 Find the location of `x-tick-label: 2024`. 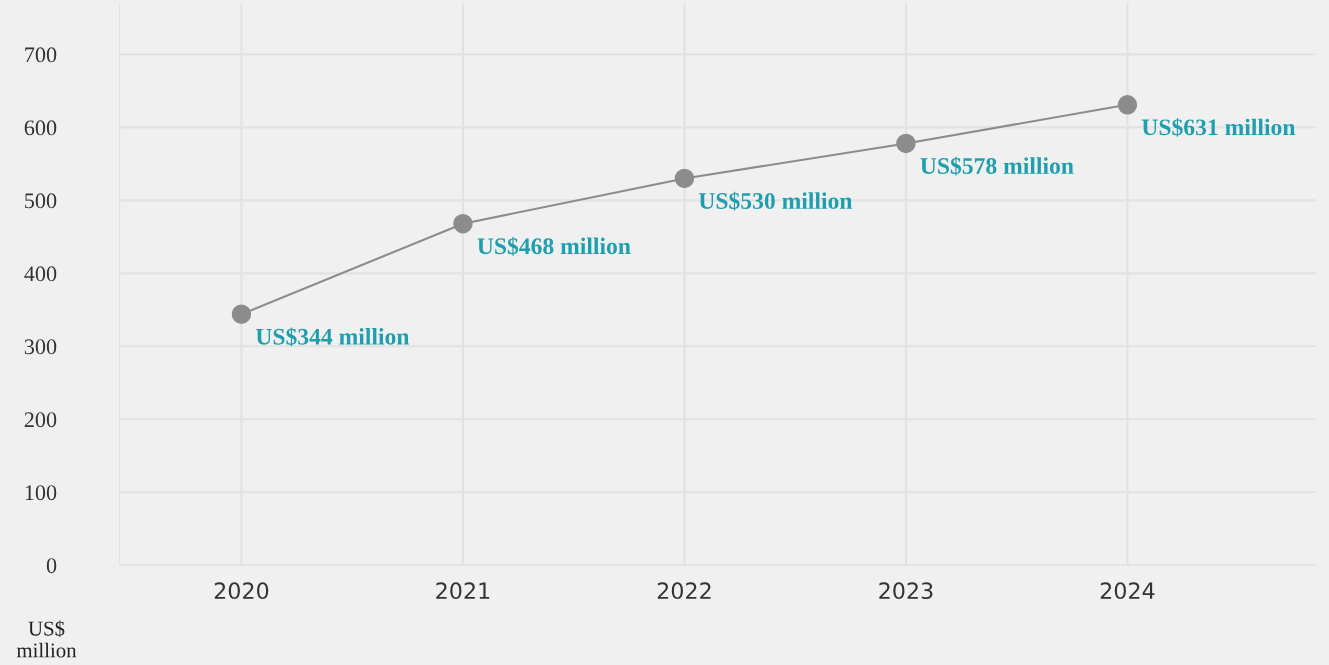

x-tick-label: 2024 is located at coordinates (1127, 591).